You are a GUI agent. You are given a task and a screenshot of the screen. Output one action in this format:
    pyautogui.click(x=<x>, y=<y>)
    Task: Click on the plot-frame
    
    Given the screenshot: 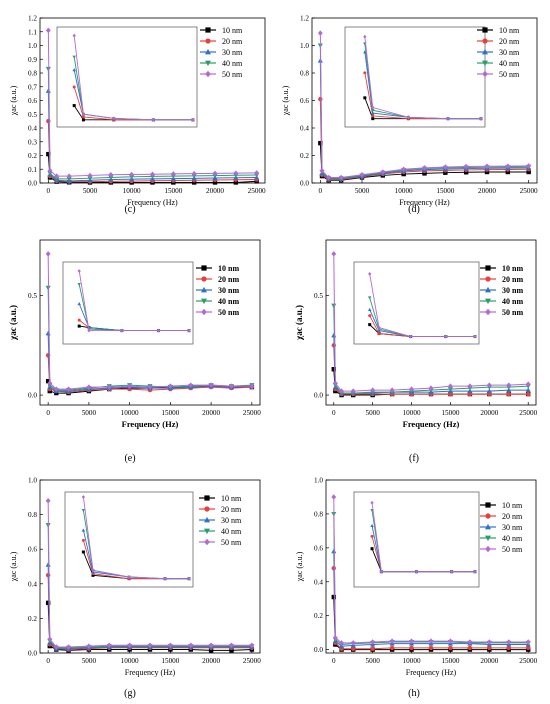 What is the action you would take?
    pyautogui.click(x=150, y=322)
    